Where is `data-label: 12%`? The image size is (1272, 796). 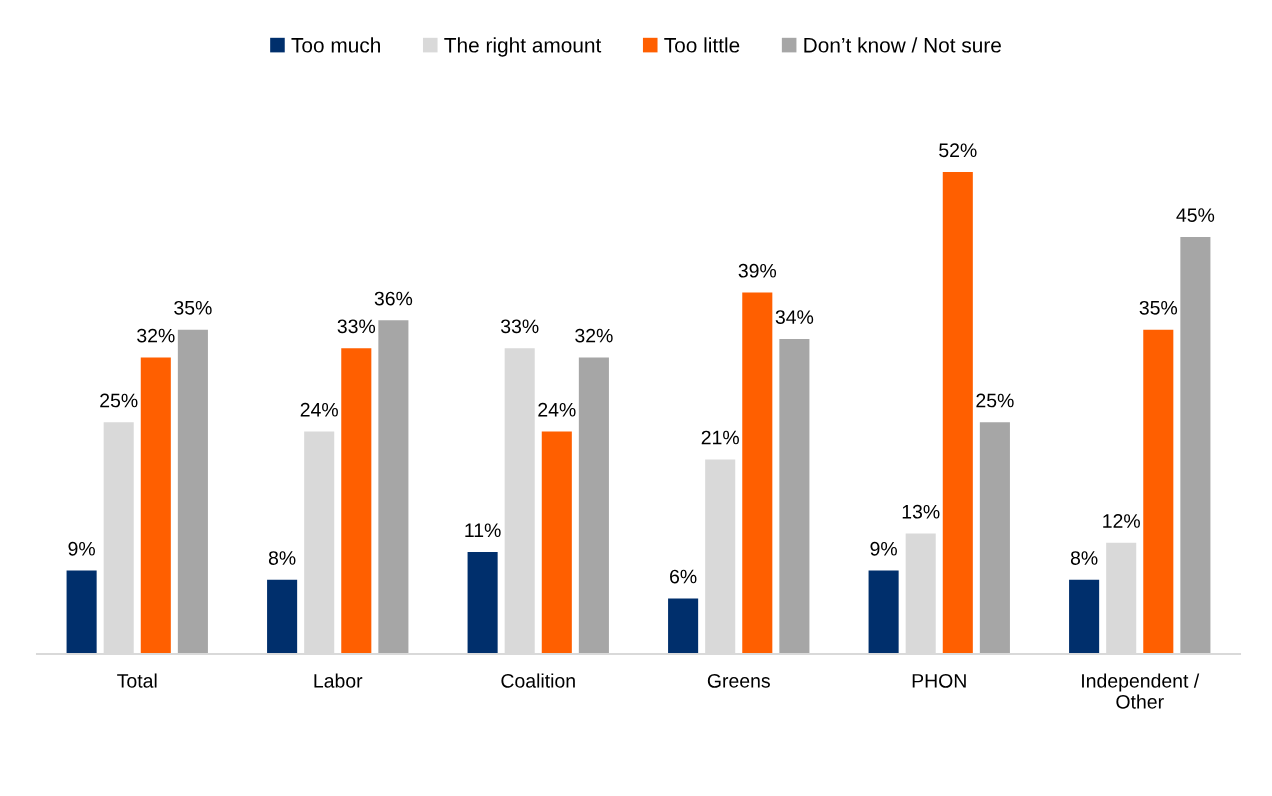 data-label: 12% is located at coordinates (1121, 521).